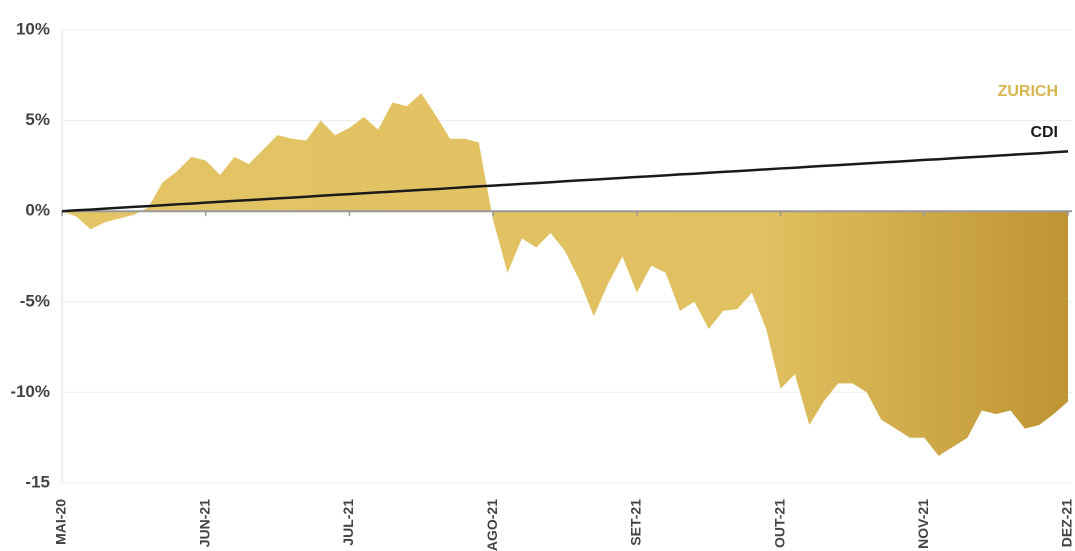 The height and width of the screenshot is (551, 1075). I want to click on x-tick-label: AGO-21, so click(492, 525).